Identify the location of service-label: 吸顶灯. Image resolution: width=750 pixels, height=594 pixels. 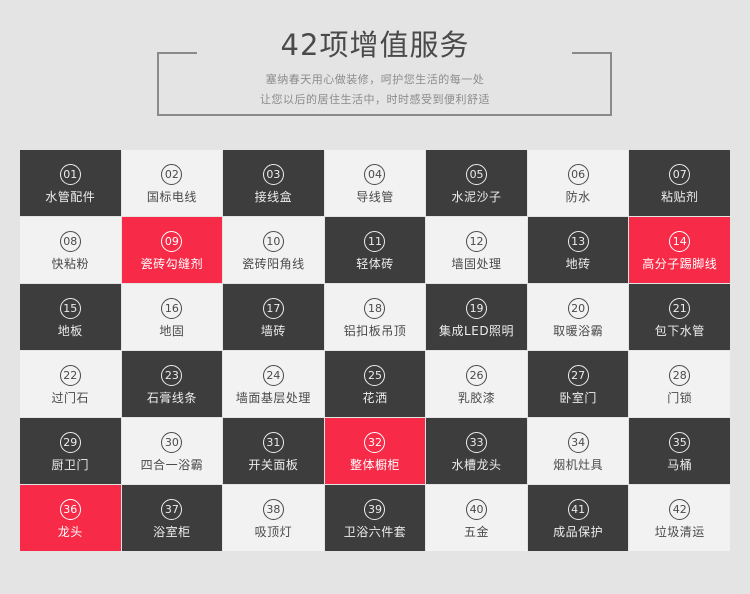
(273, 532).